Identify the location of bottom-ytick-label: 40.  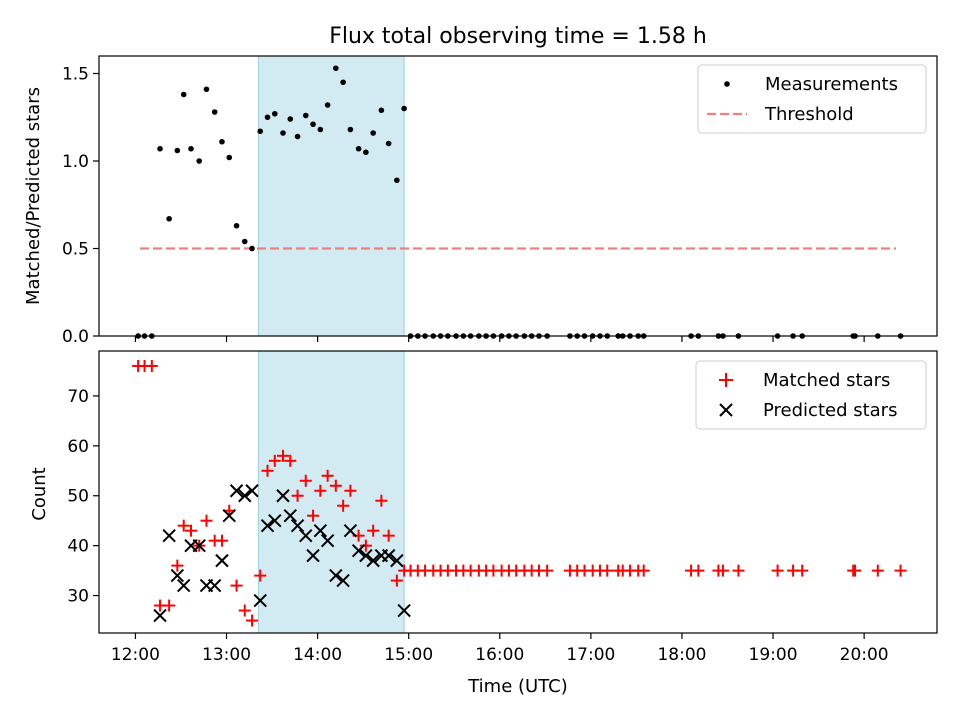
(78, 547).